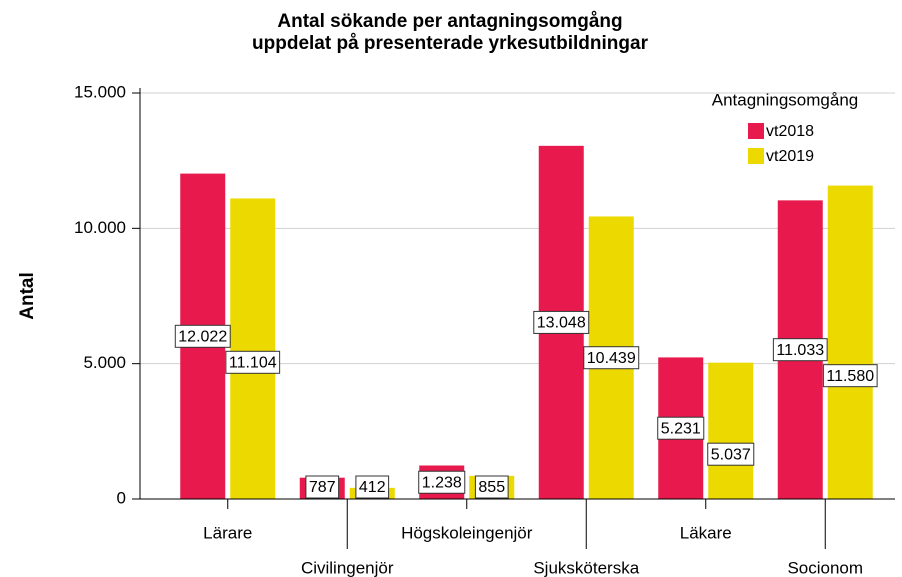 This screenshot has height=577, width=902. What do you see at coordinates (449, 21) in the screenshot?
I see `chart-title: Antal sökande per antagningsomgång` at bounding box center [449, 21].